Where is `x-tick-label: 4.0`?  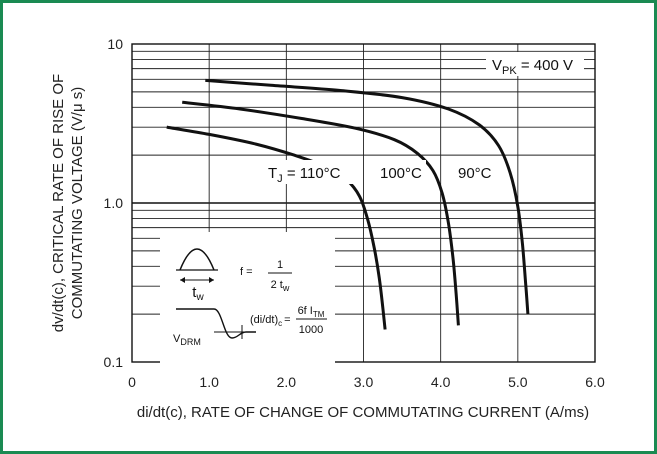 x-tick-label: 4.0 is located at coordinates (441, 382).